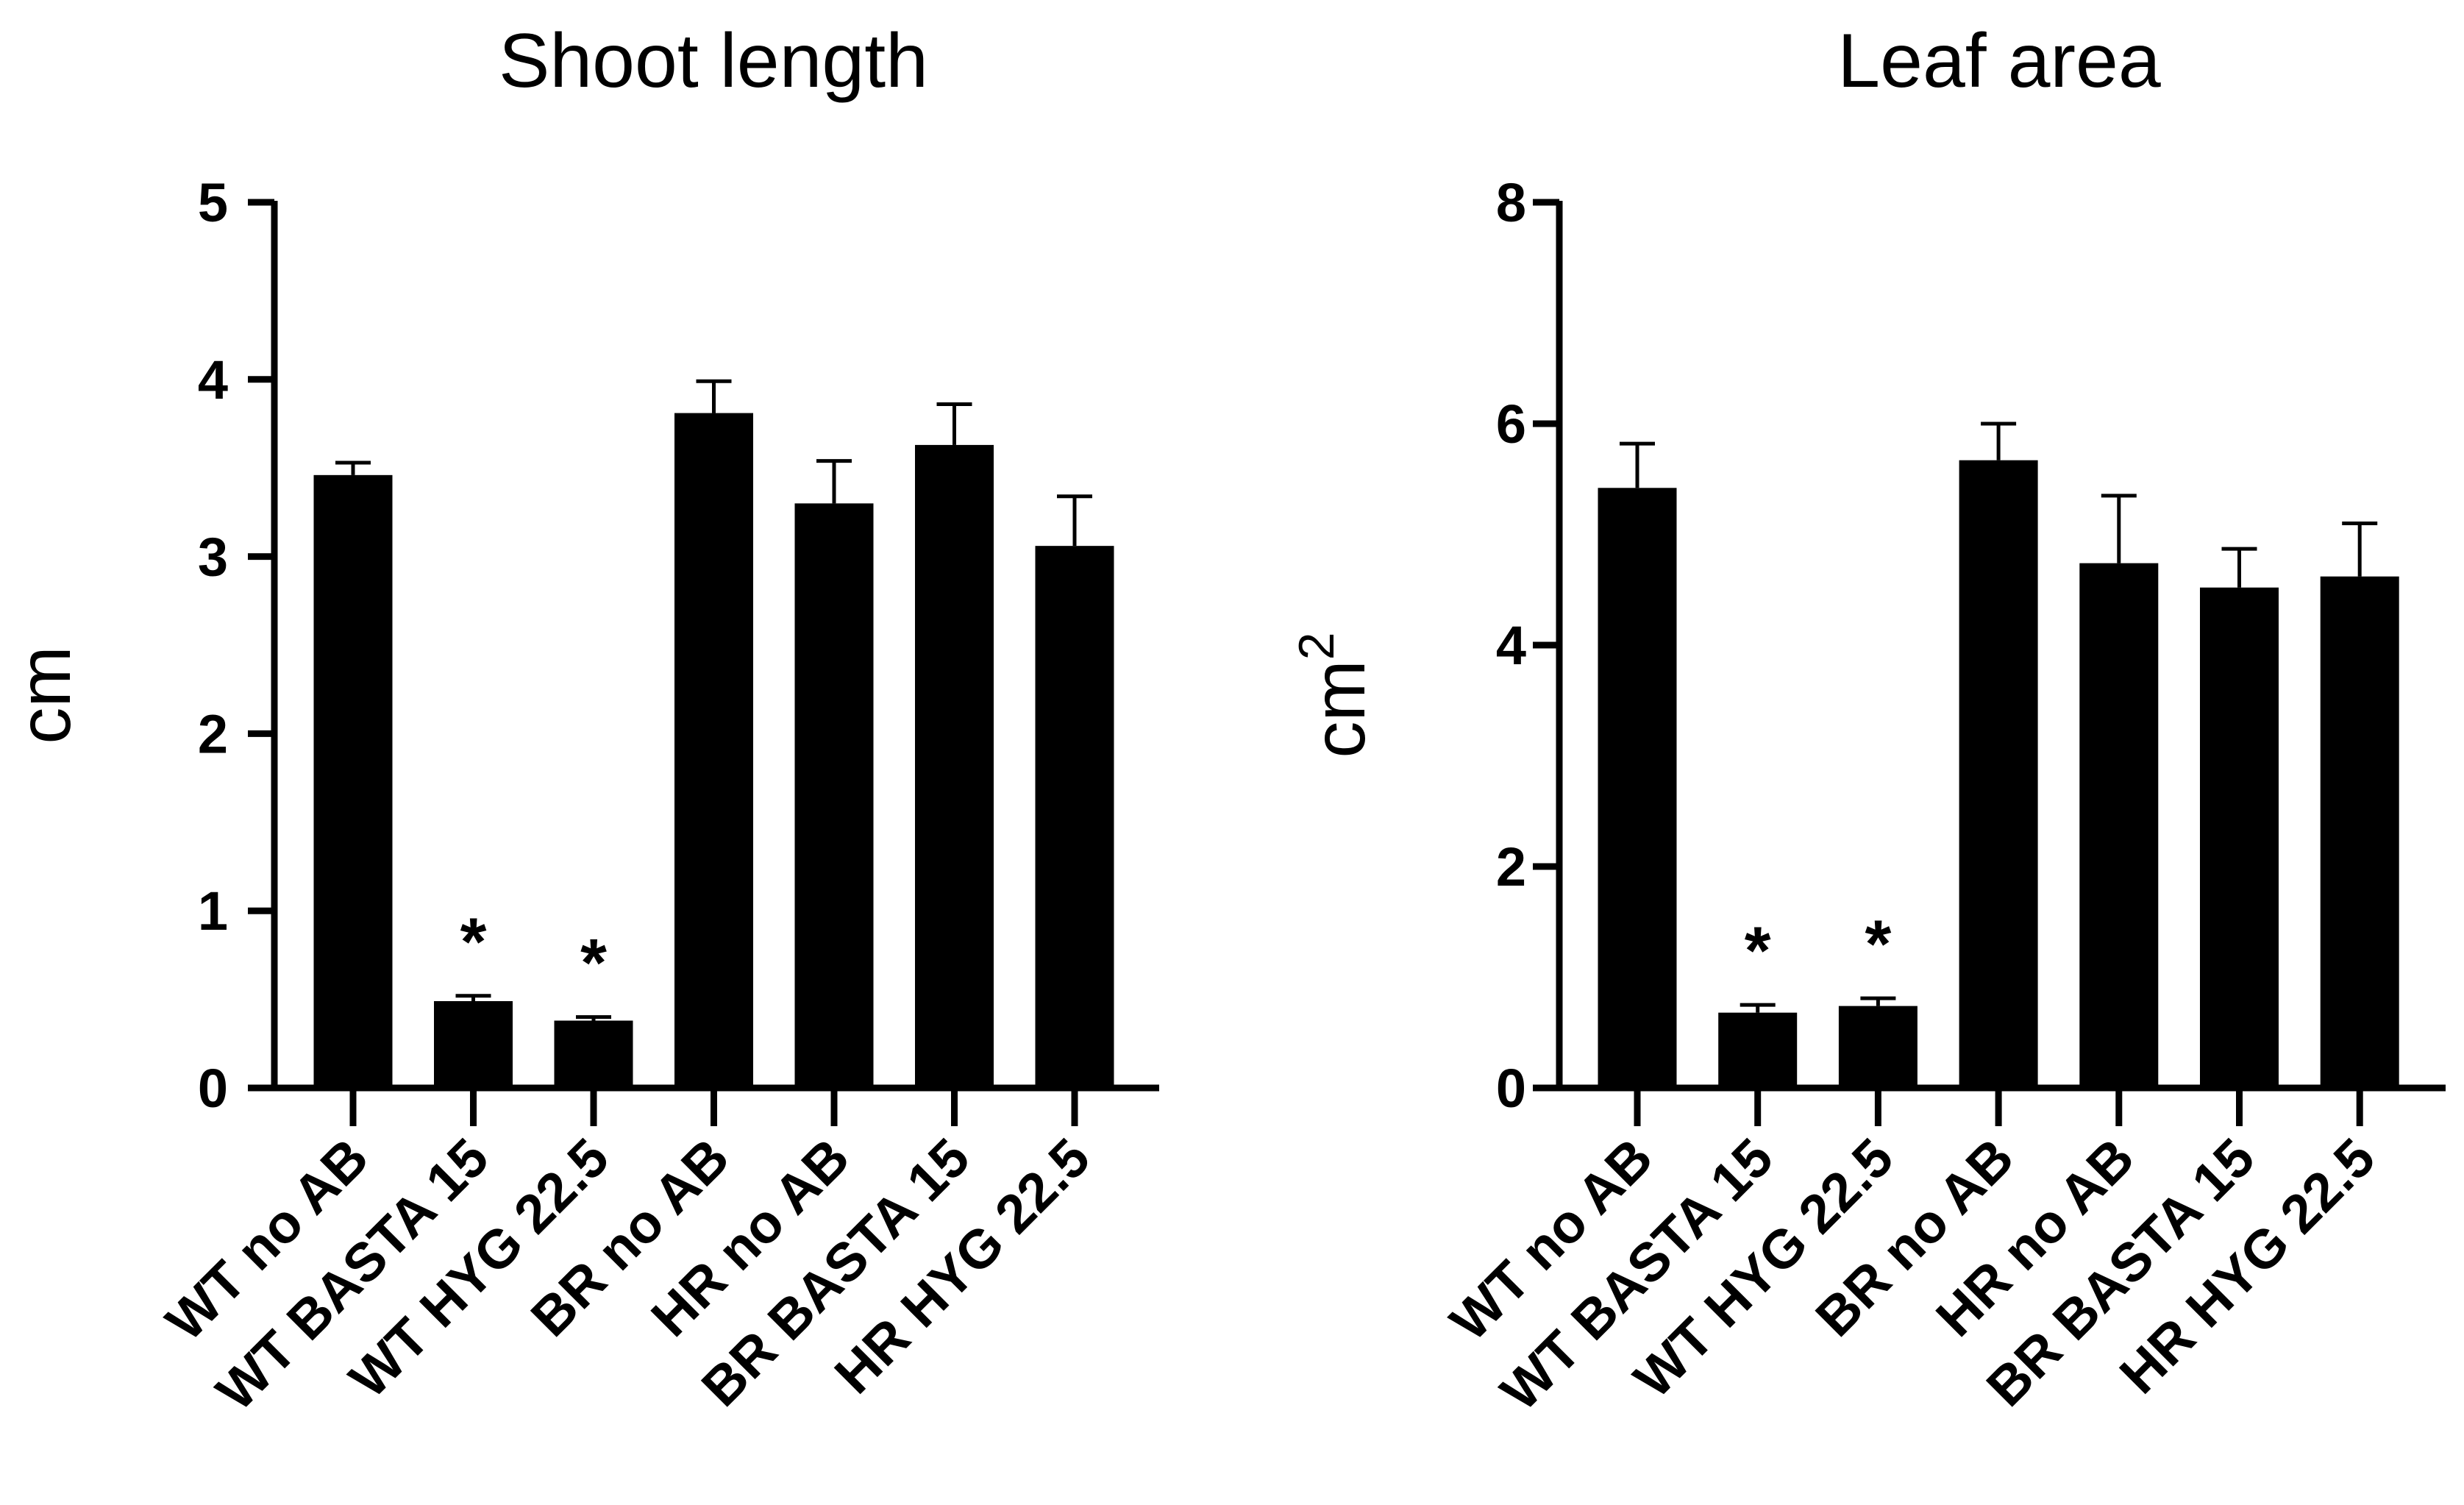 The image size is (2464, 1505). I want to click on chart-title: Shoot length, so click(713, 61).